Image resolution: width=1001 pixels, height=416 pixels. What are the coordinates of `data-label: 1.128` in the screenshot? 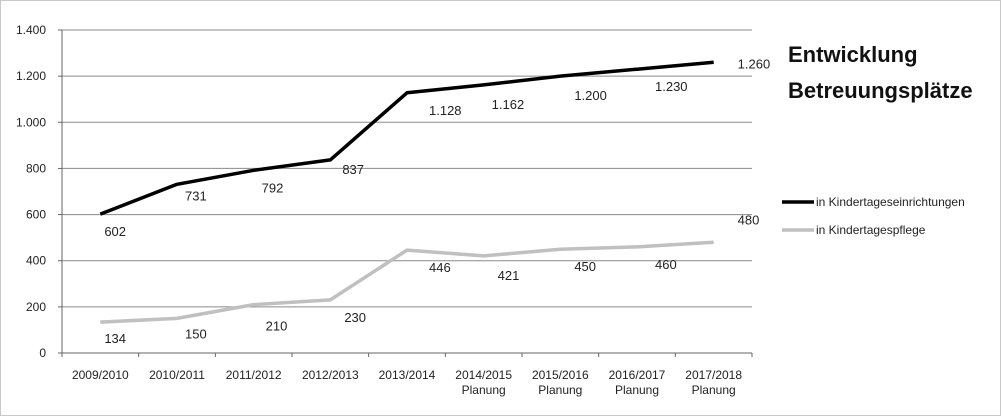 It's located at (445, 110).